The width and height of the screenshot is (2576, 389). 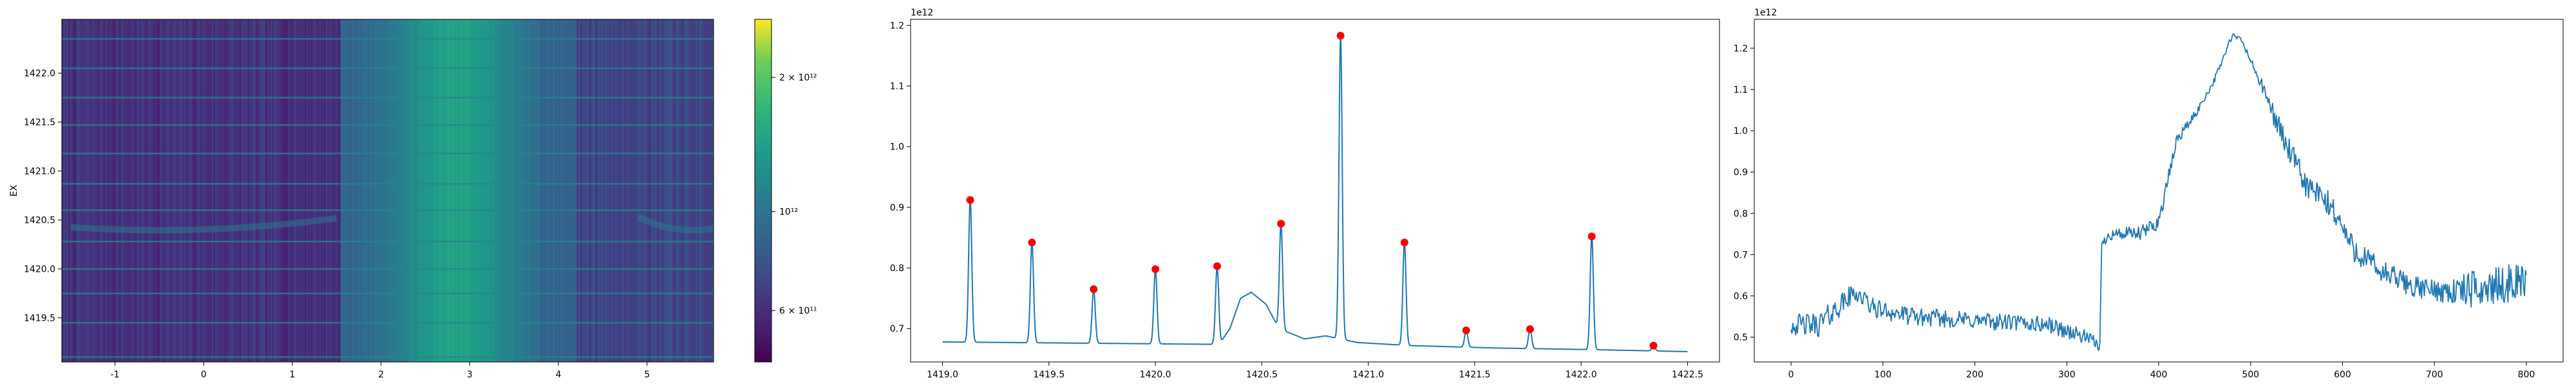 What do you see at coordinates (1975, 375) in the screenshot?
I see `series-x-tick-label: 200` at bounding box center [1975, 375].